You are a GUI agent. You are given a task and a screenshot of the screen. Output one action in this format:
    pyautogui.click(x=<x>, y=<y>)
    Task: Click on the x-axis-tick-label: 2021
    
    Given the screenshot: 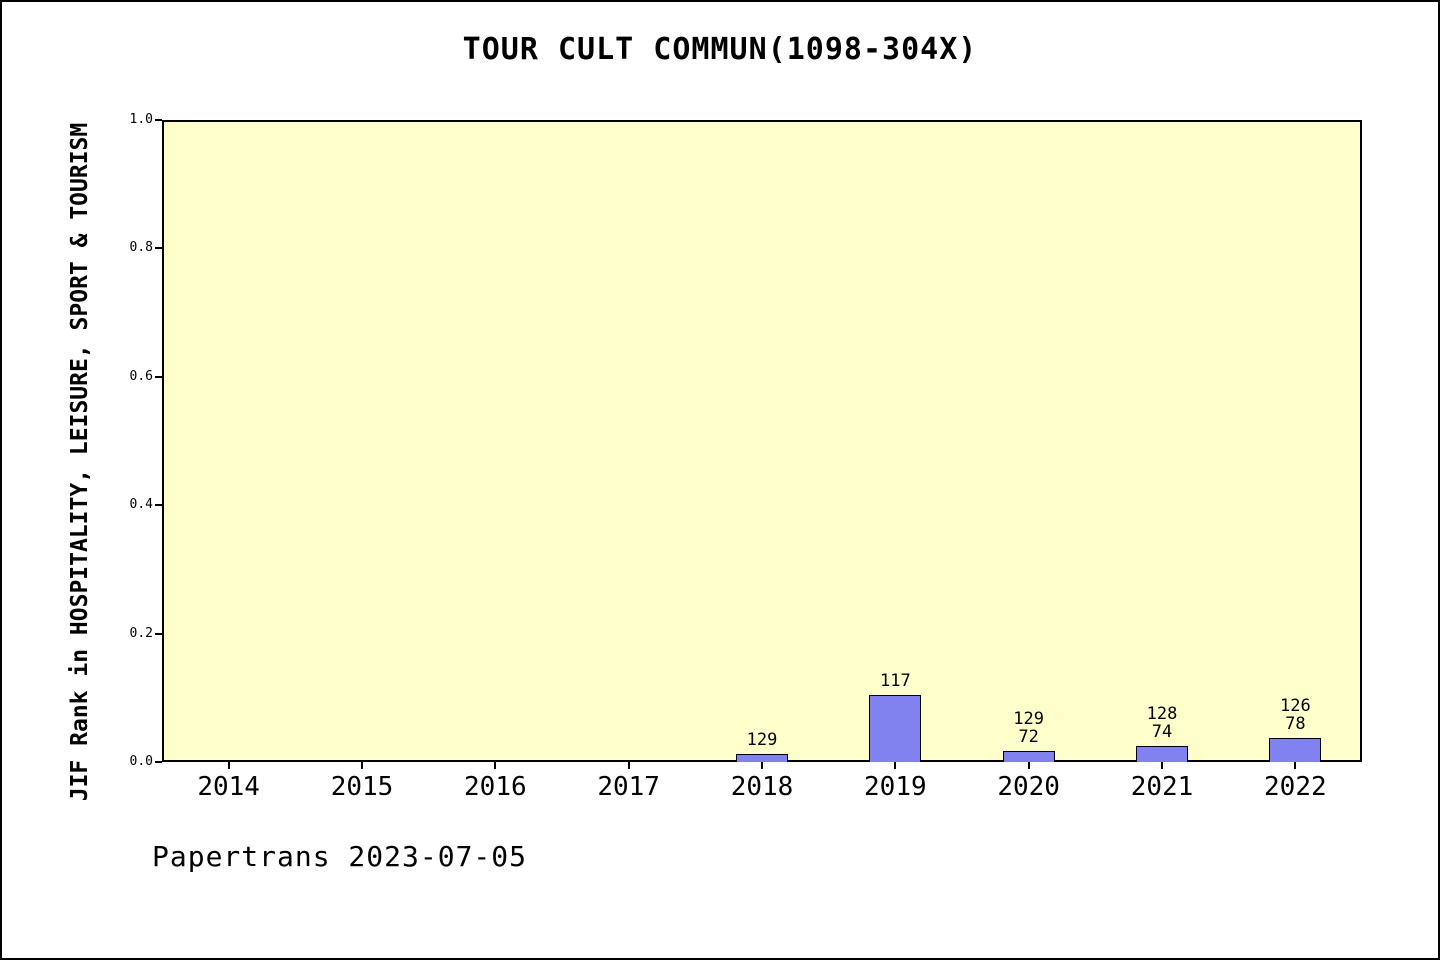 What is the action you would take?
    pyautogui.click(x=1162, y=787)
    